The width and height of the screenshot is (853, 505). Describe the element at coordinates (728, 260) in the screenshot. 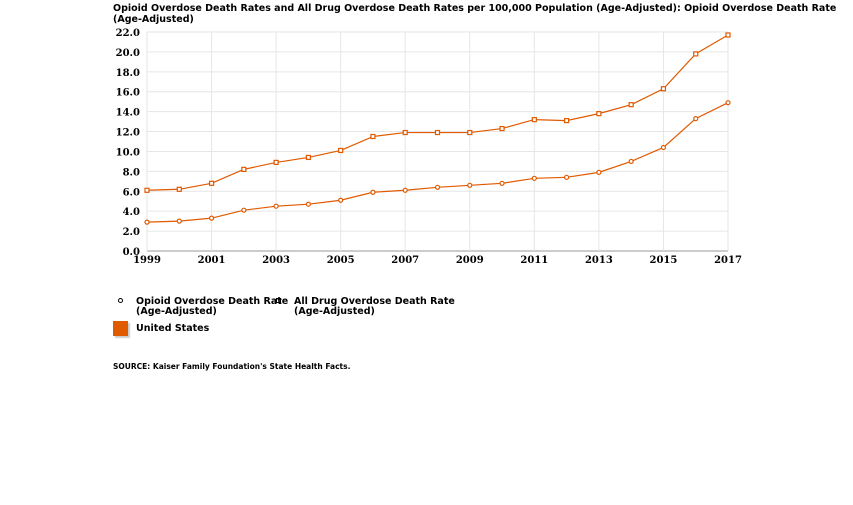

I see `x-tick-label: 2017` at that location.